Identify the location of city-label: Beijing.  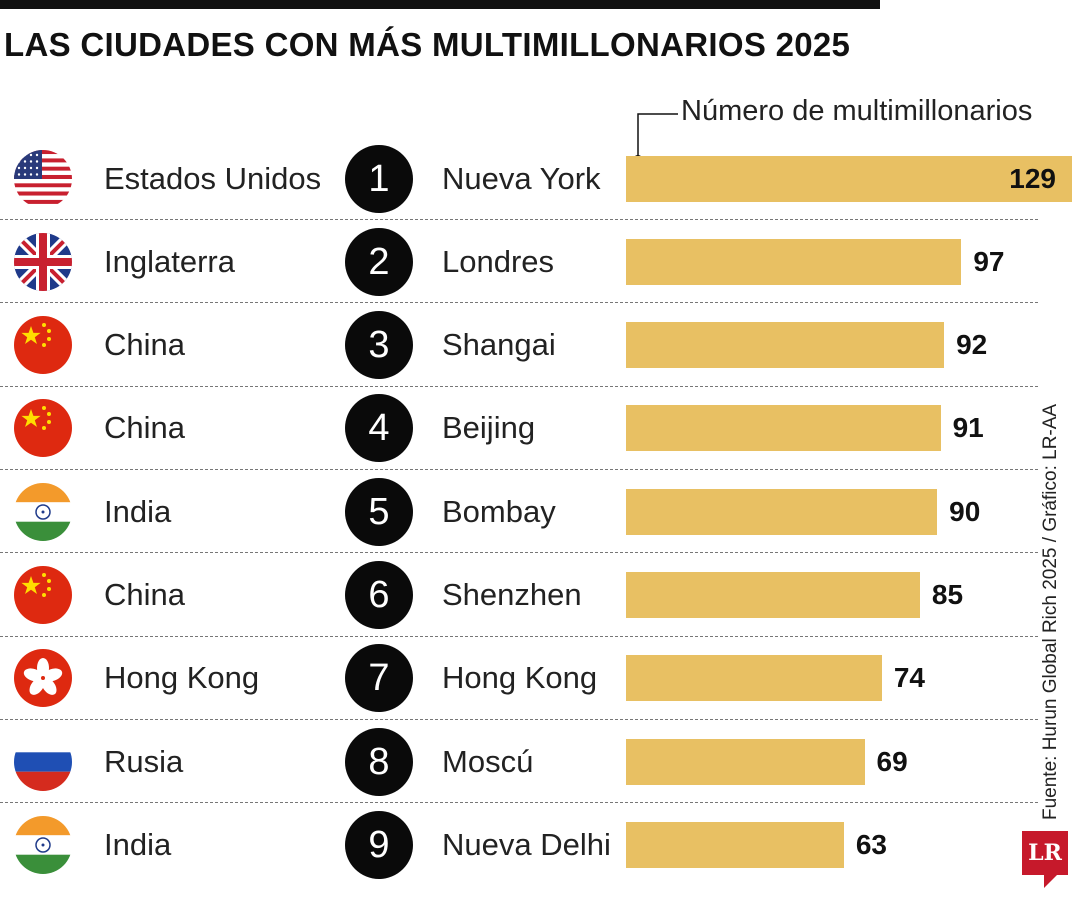
(489, 428).